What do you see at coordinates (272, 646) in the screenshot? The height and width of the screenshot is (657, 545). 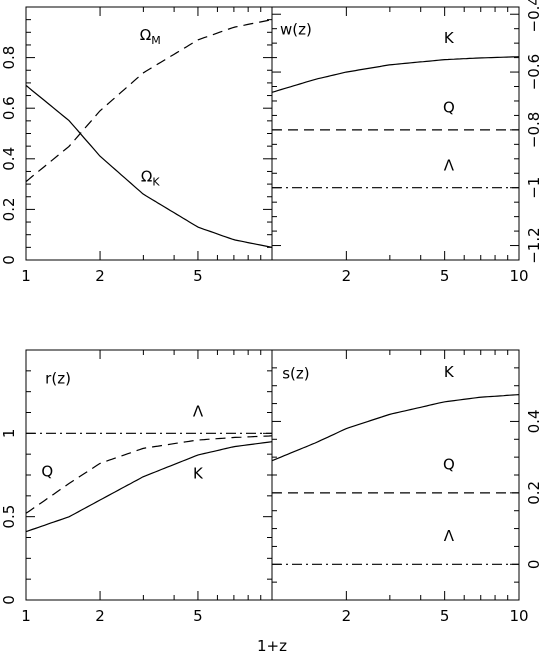 I see `x-axis-label: 1+z` at bounding box center [272, 646].